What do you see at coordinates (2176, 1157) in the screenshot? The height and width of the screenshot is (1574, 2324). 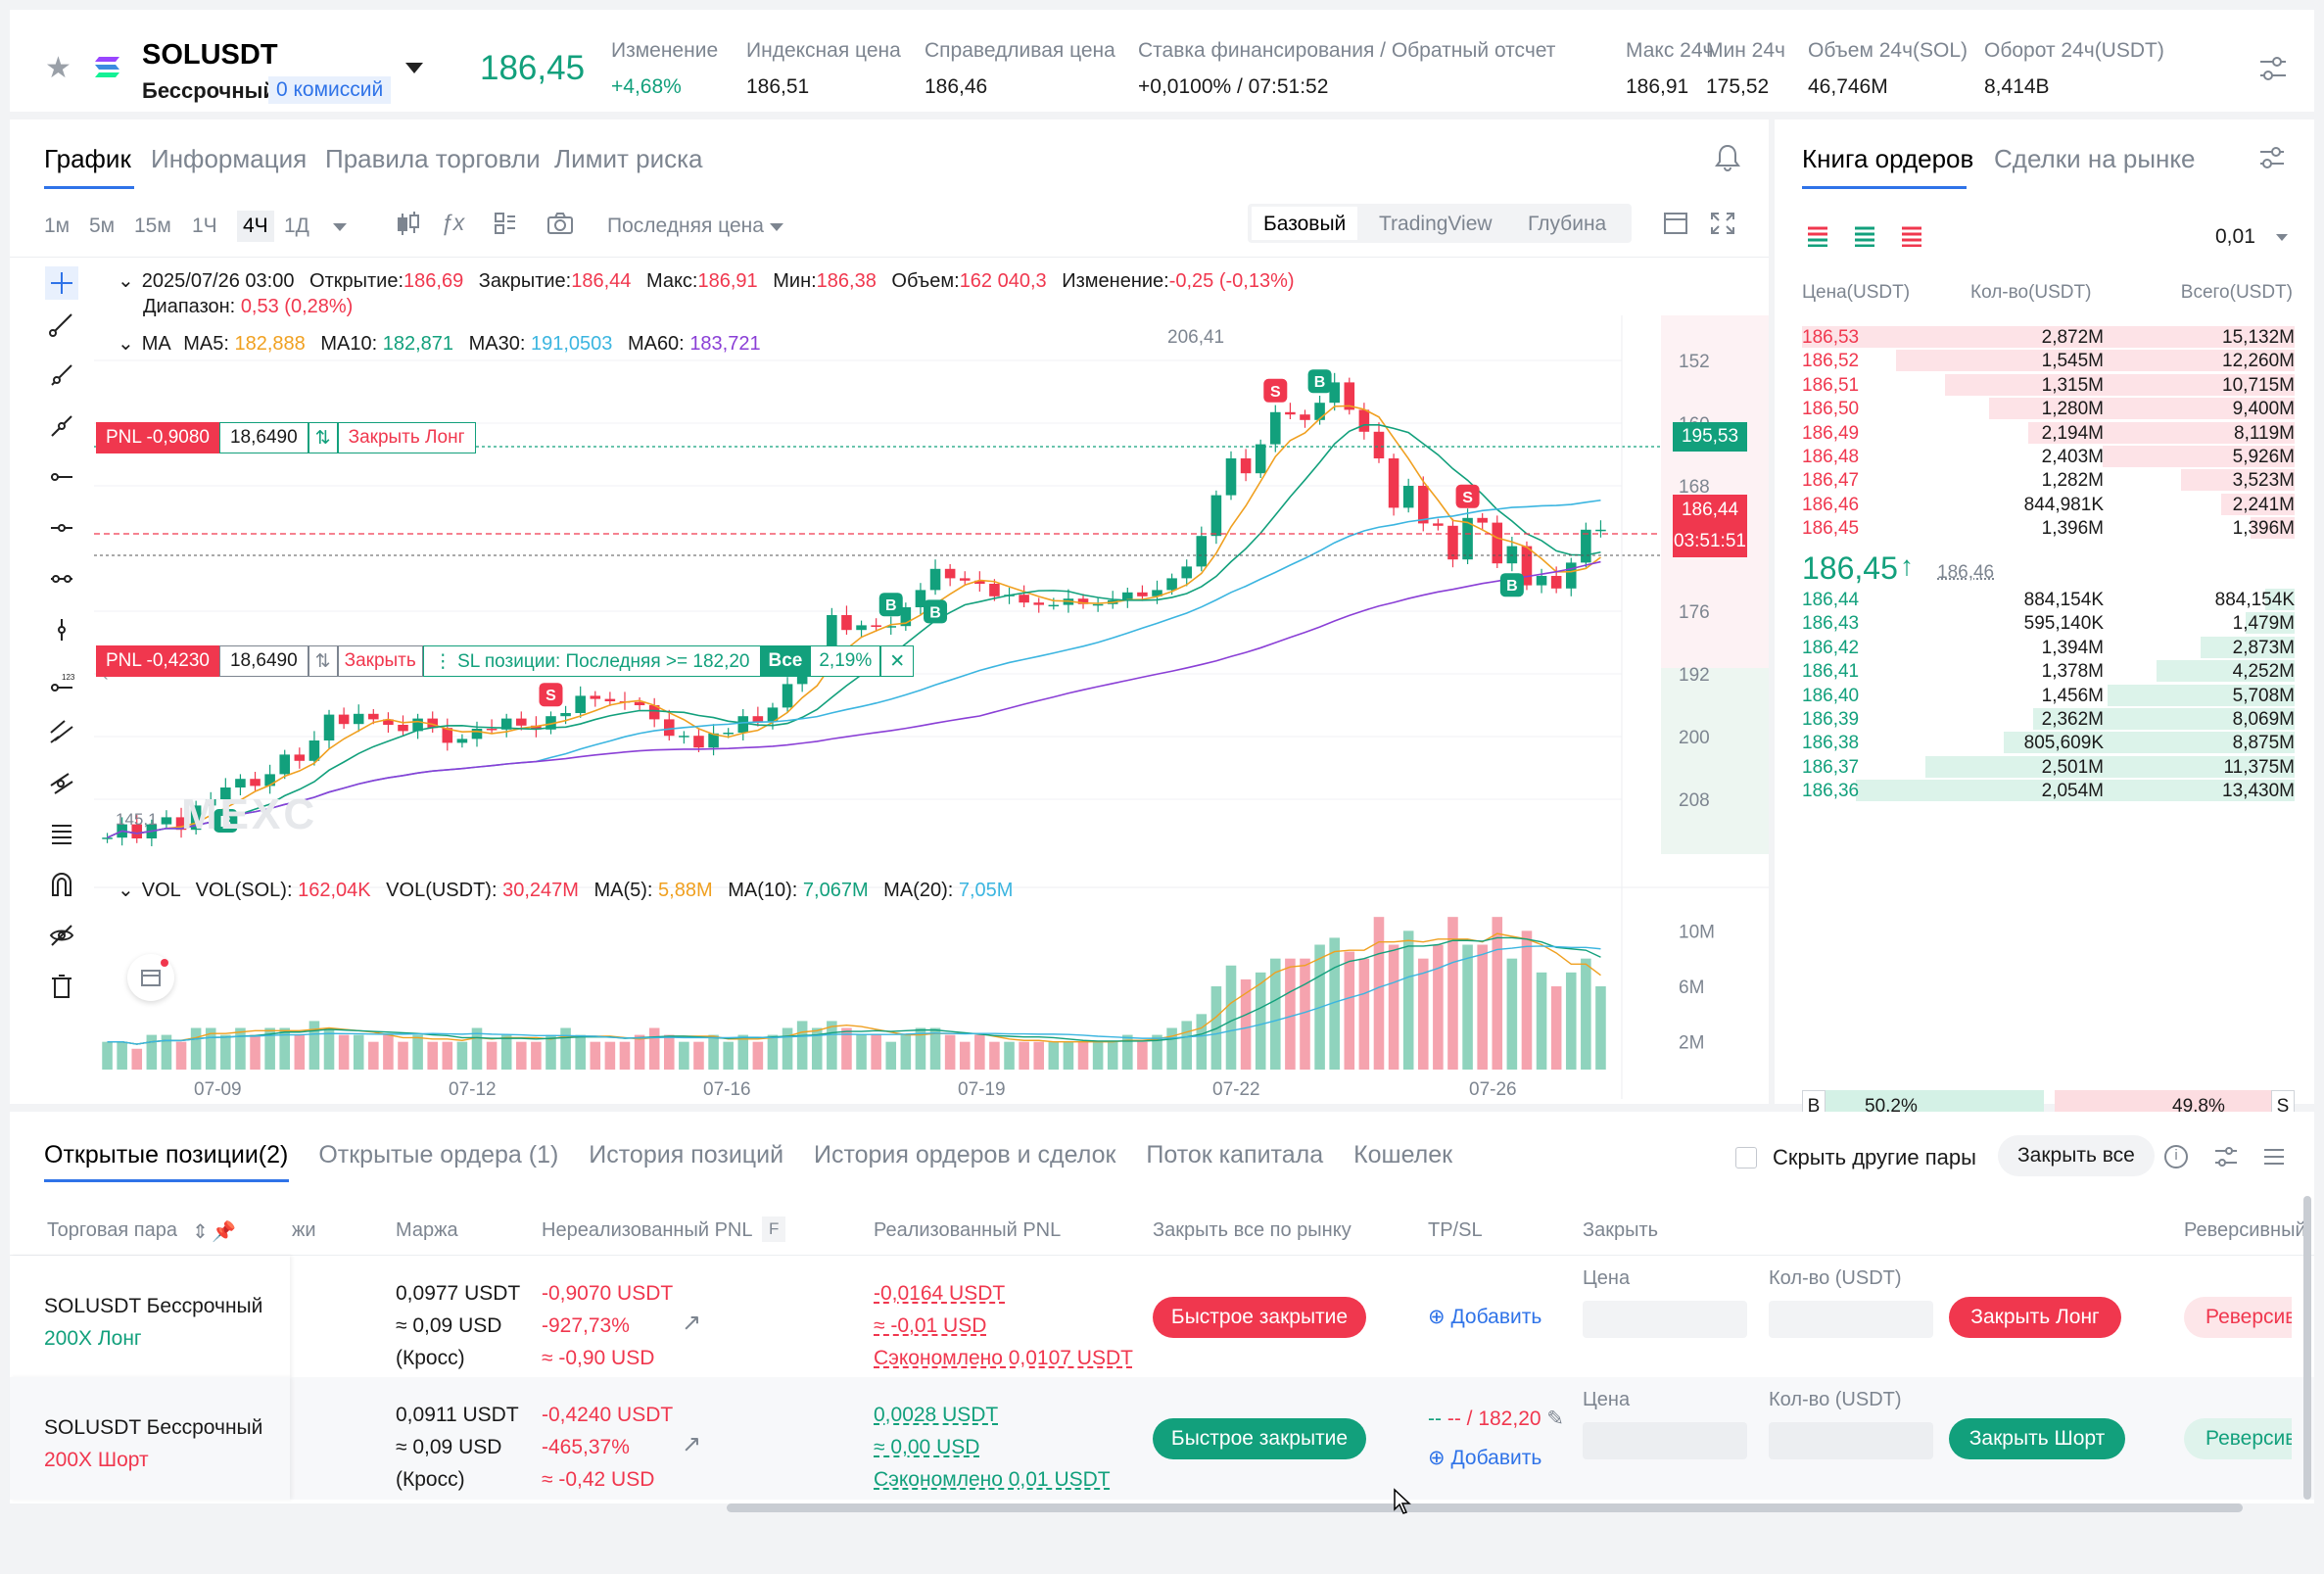 I see `info-circle-icon: i` at bounding box center [2176, 1157].